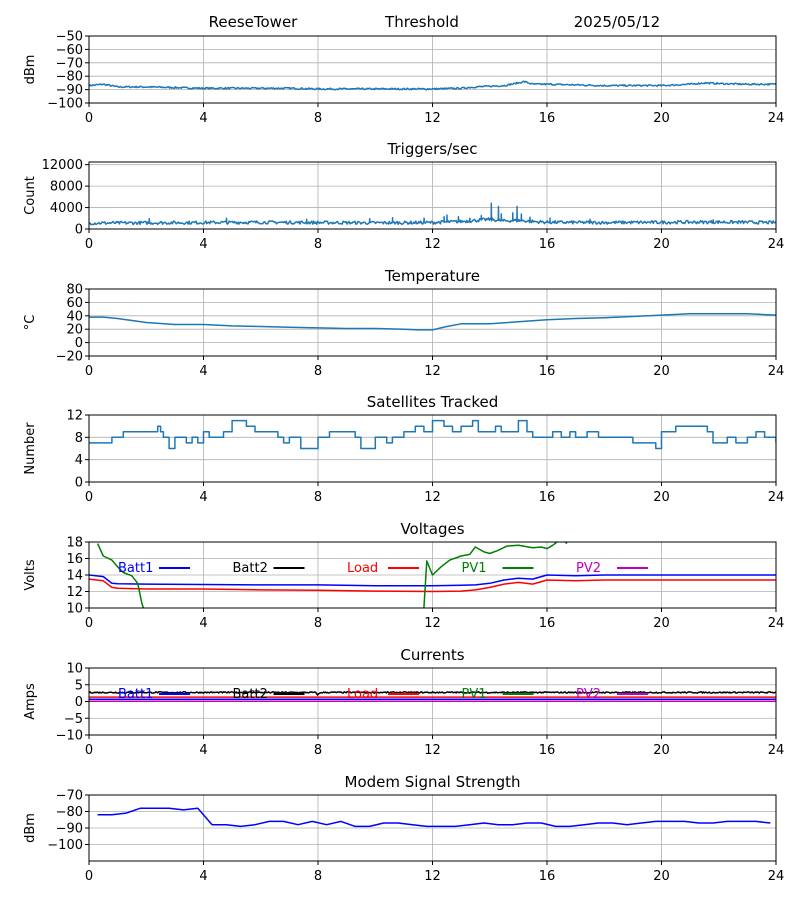 This screenshot has width=800, height=900. I want to click on y-axis-label: Amps, so click(30, 701).